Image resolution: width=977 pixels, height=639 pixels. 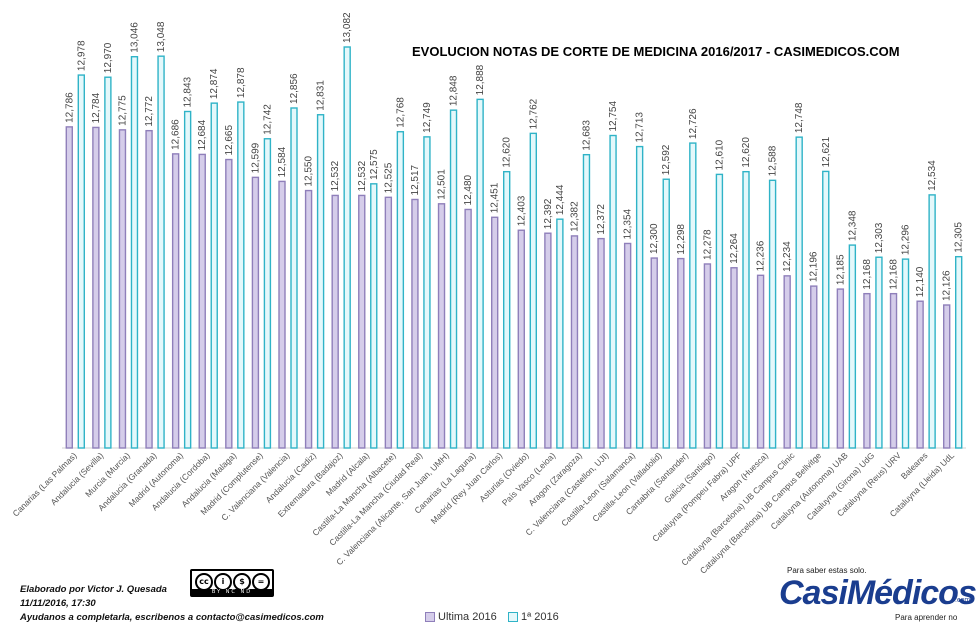 What do you see at coordinates (906, 239) in the screenshot?
I see `data-label-series2-31: 12,296` at bounding box center [906, 239].